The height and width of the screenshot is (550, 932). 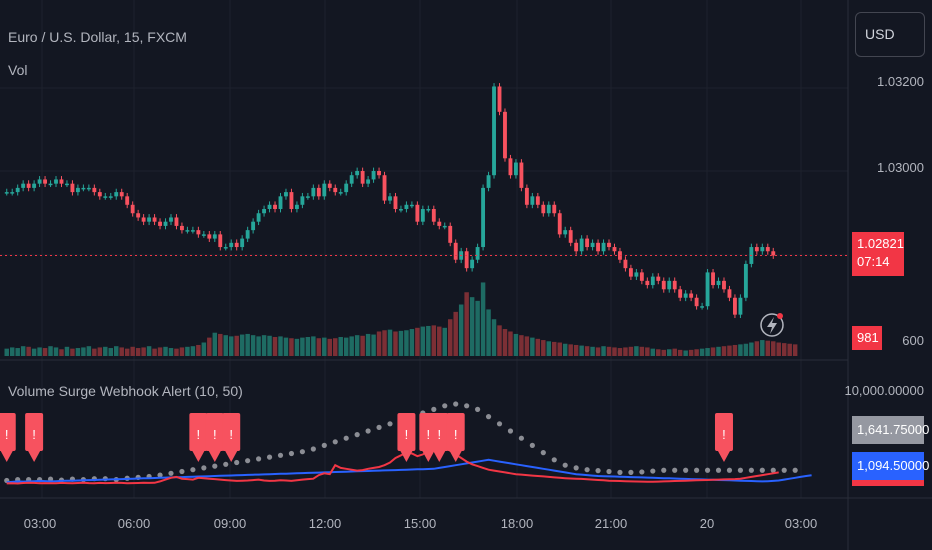 I want to click on lightning-icon, so click(x=772, y=325).